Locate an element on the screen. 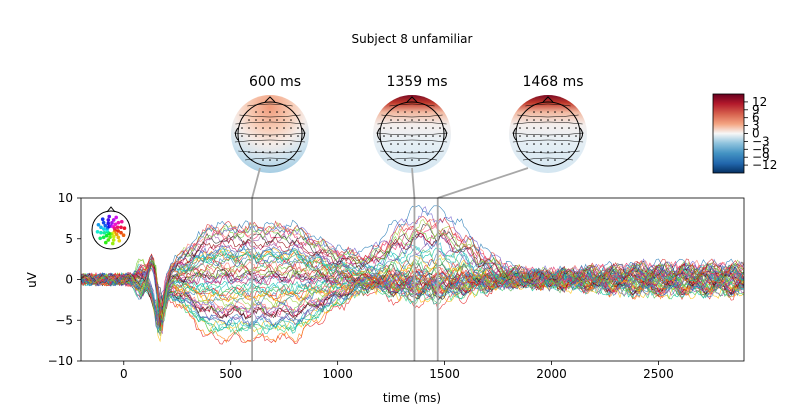 Image resolution: width=800 pixels, height=420 pixels. colorbar-tick-label: −12 is located at coordinates (764, 165).